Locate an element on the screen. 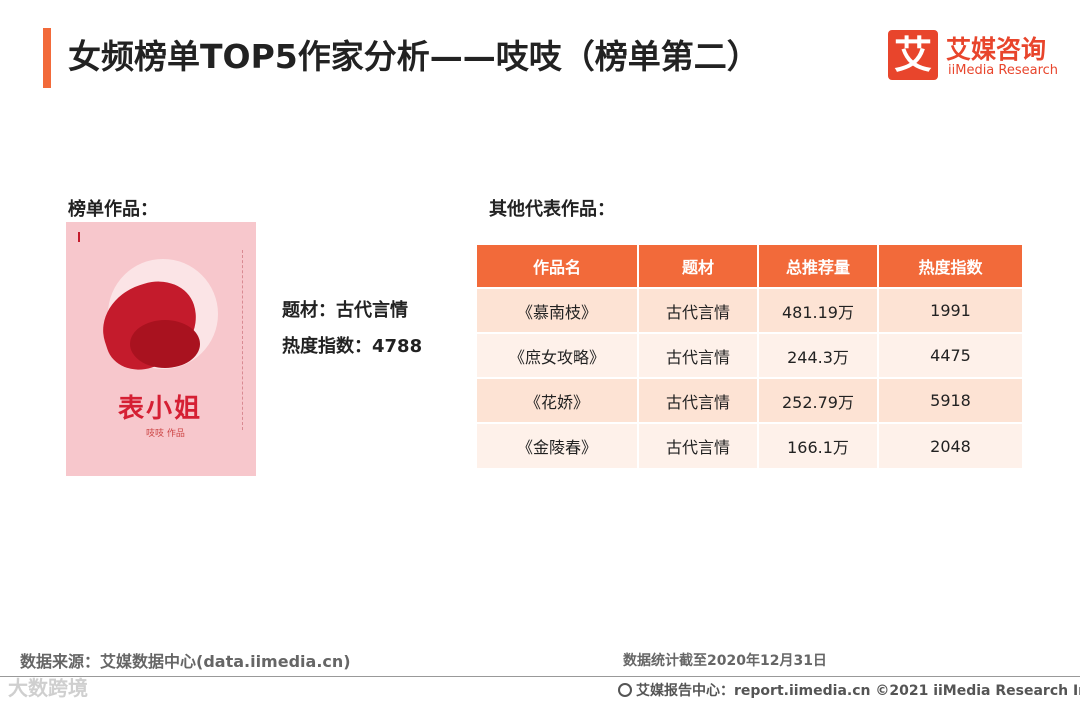 The image size is (1080, 702). data-source: 数据来源：艾媒数据中心(data.iimedia.cn) is located at coordinates (185, 661).